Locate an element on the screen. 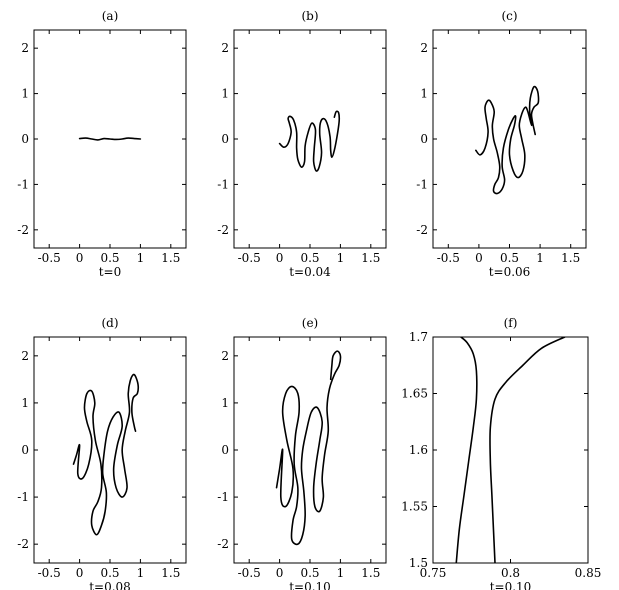  axes-frame-c is located at coordinates (509, 139).